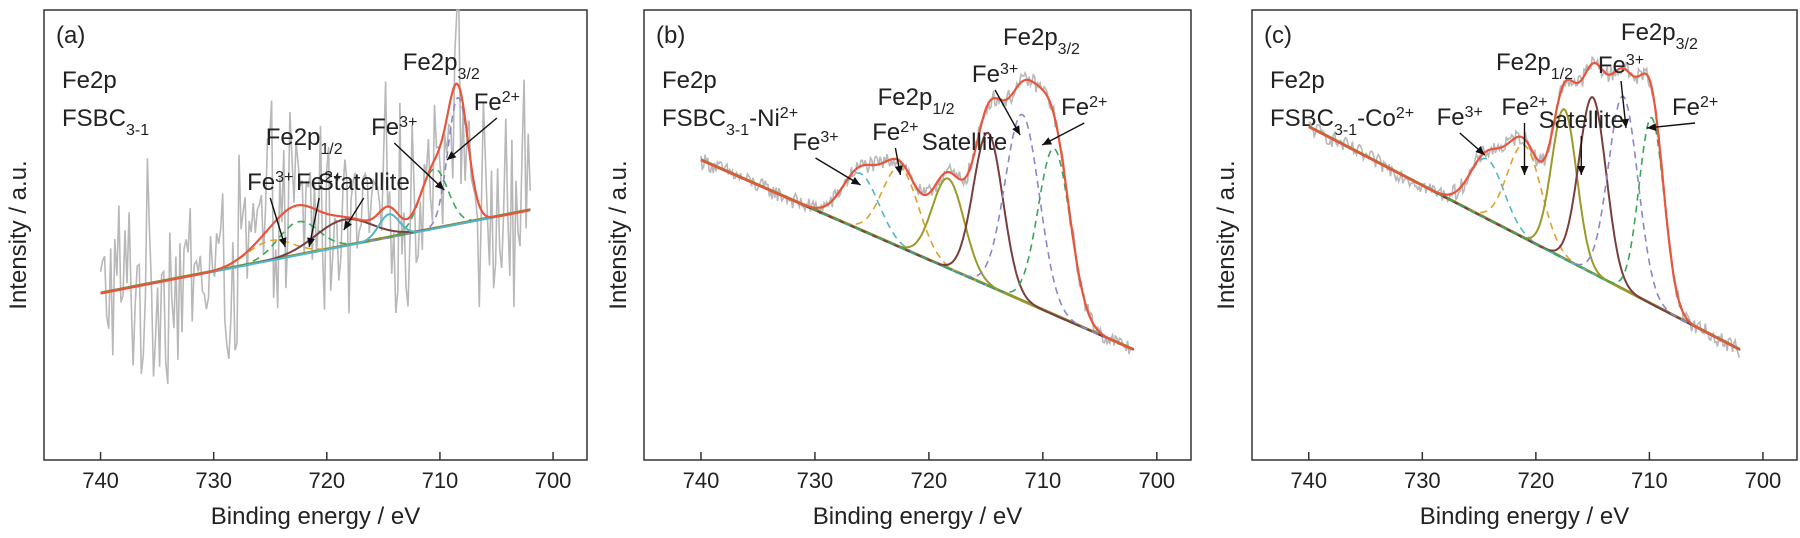 The image size is (1800, 538). I want to click on peak-label-statellite: Statellite, so click(364, 182).